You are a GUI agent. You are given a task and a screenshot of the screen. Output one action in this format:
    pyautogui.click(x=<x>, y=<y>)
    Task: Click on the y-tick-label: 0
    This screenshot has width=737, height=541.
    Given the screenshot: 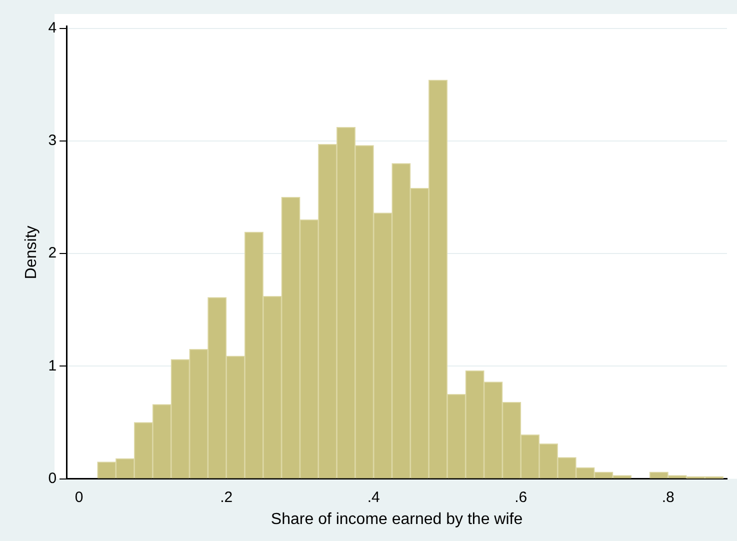 What is the action you would take?
    pyautogui.click(x=52, y=478)
    